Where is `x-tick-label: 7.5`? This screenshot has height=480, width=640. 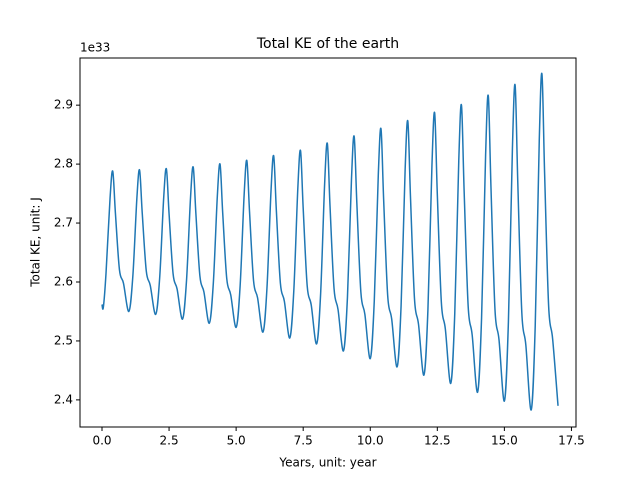 x-tick-label: 7.5 is located at coordinates (303, 441).